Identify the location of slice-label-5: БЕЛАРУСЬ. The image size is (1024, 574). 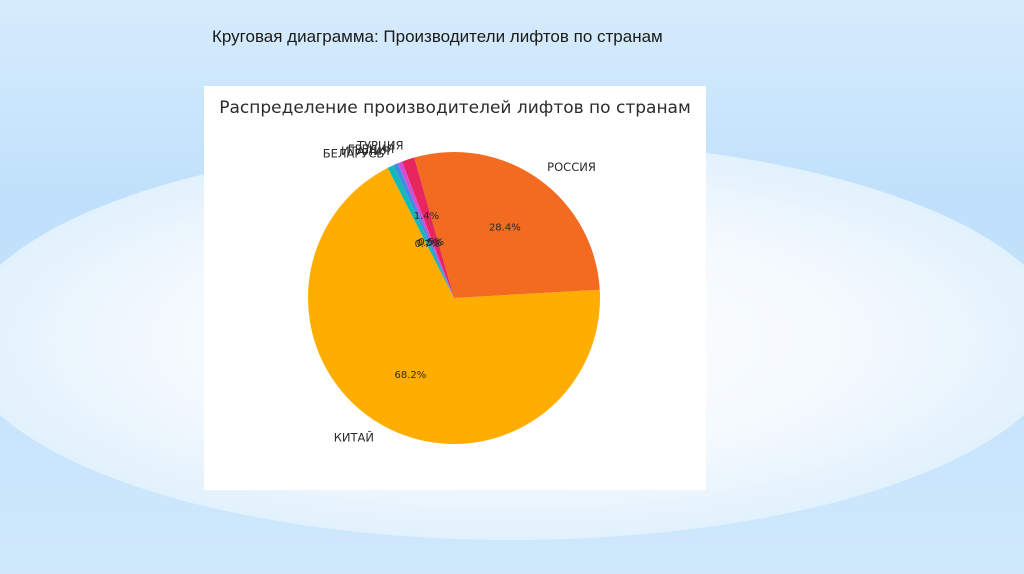
(354, 153).